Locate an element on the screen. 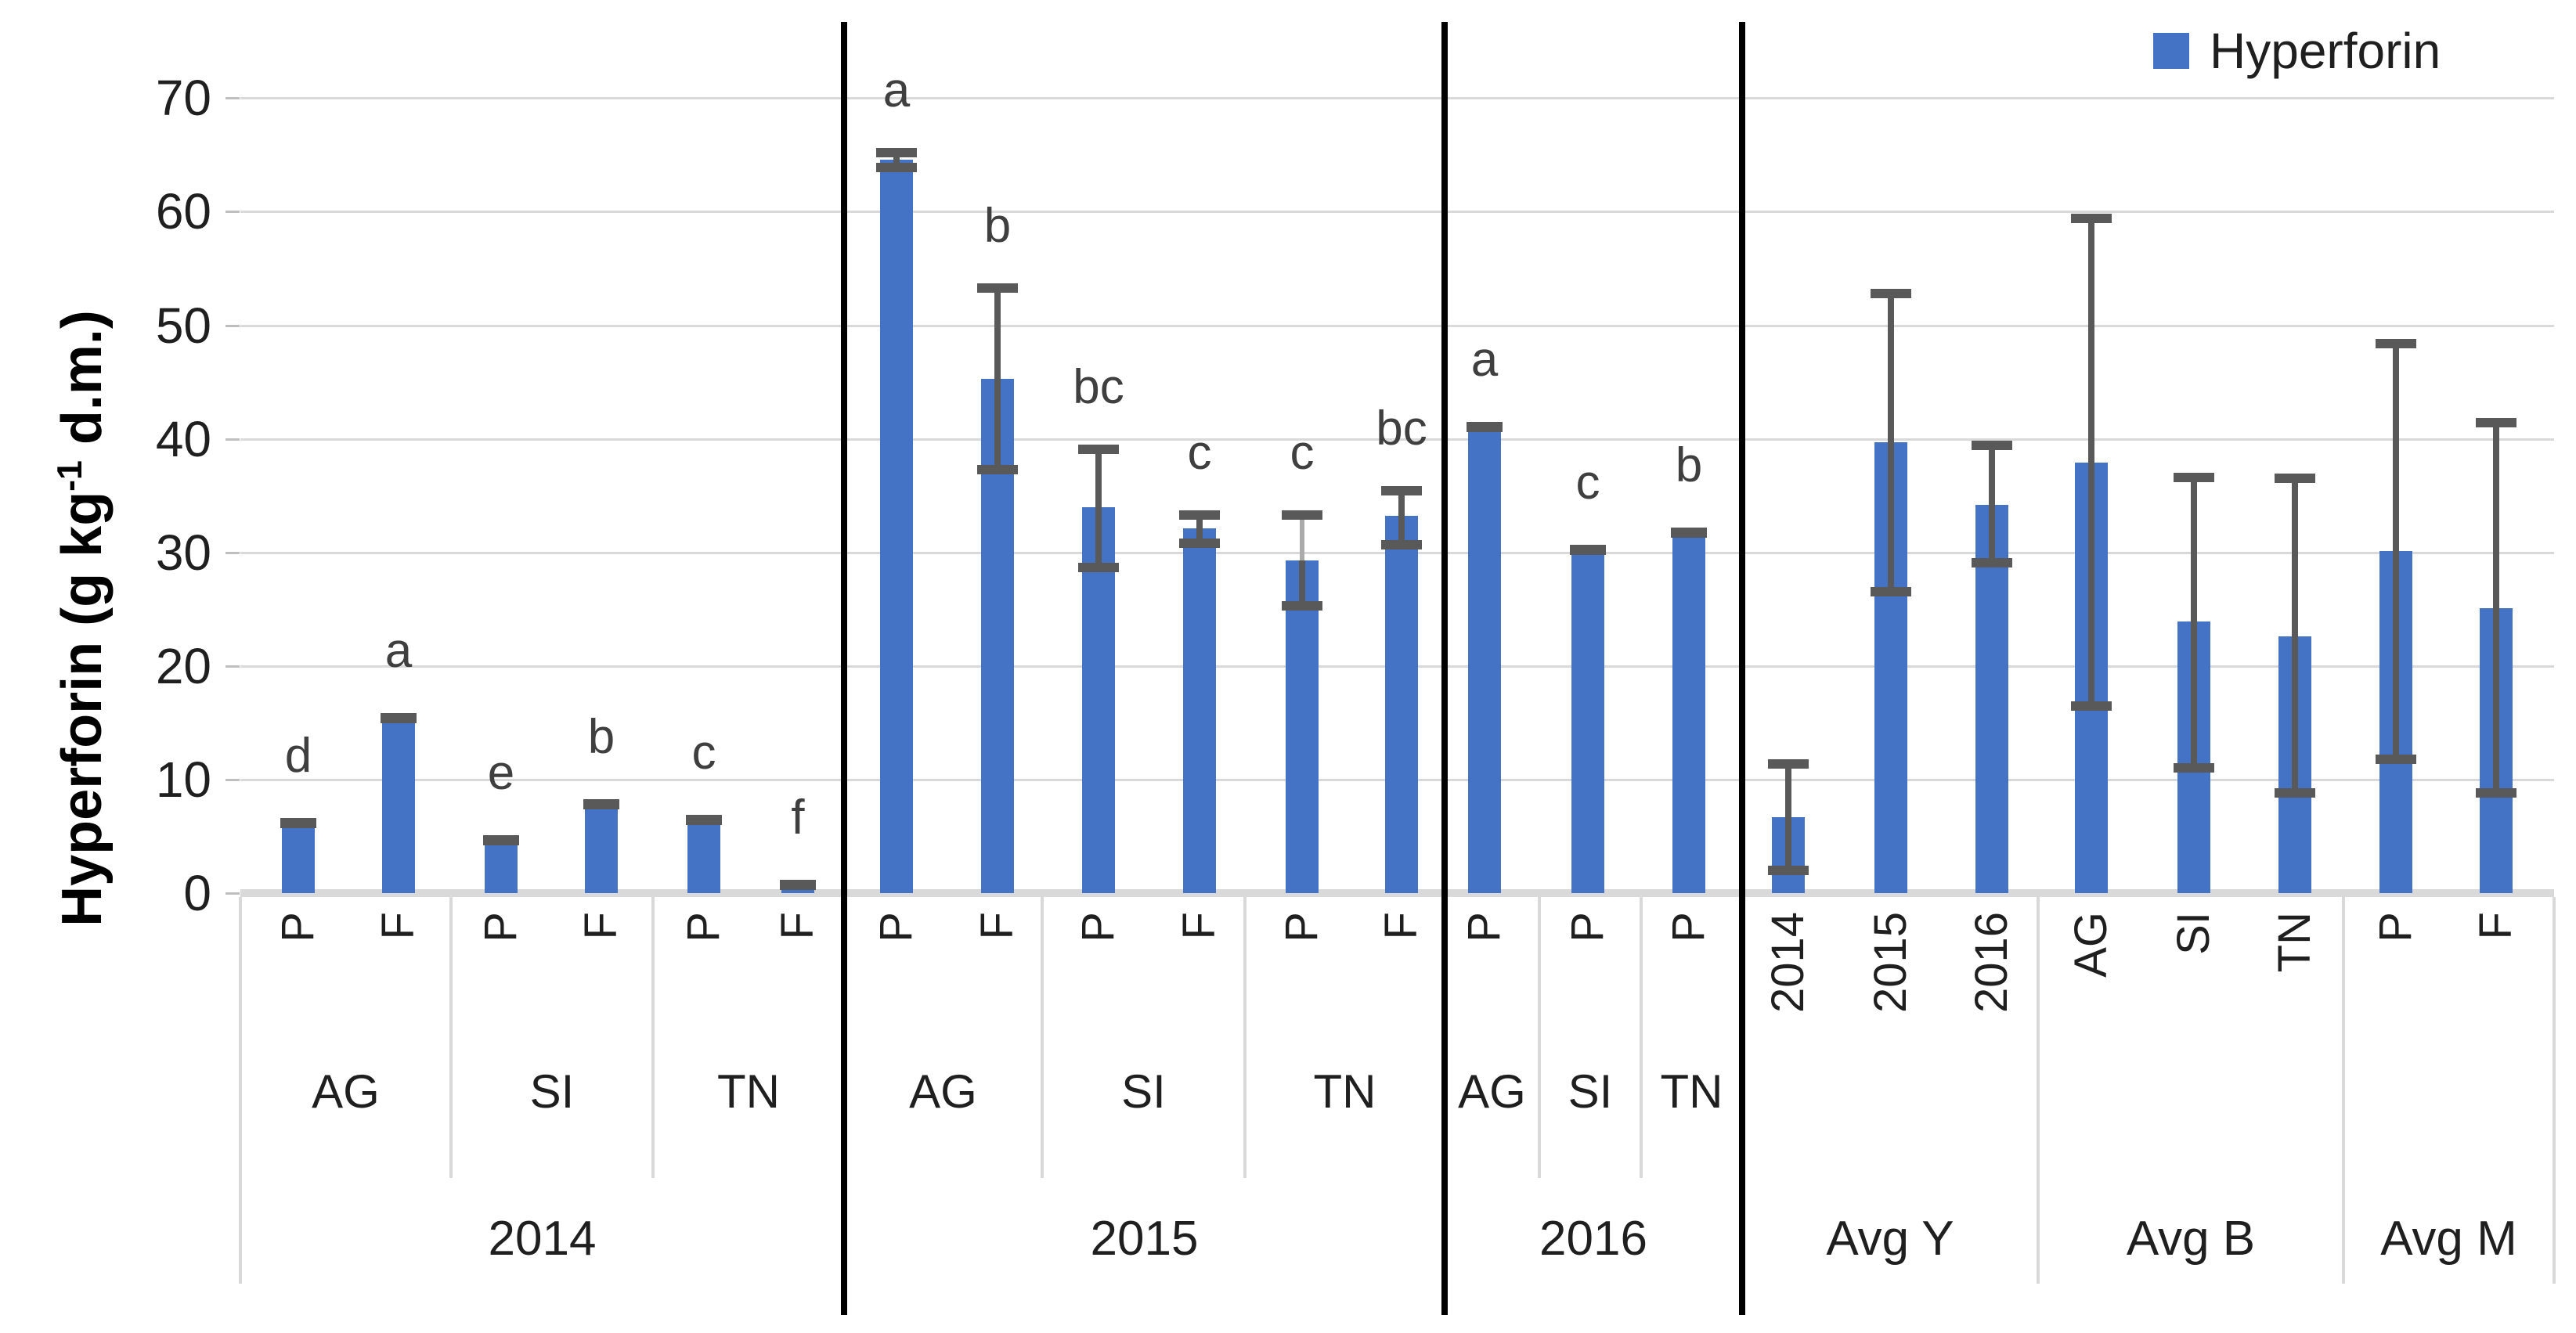 Image resolution: width=2576 pixels, height=1333 pixels. significance-letter: d is located at coordinates (298, 756).